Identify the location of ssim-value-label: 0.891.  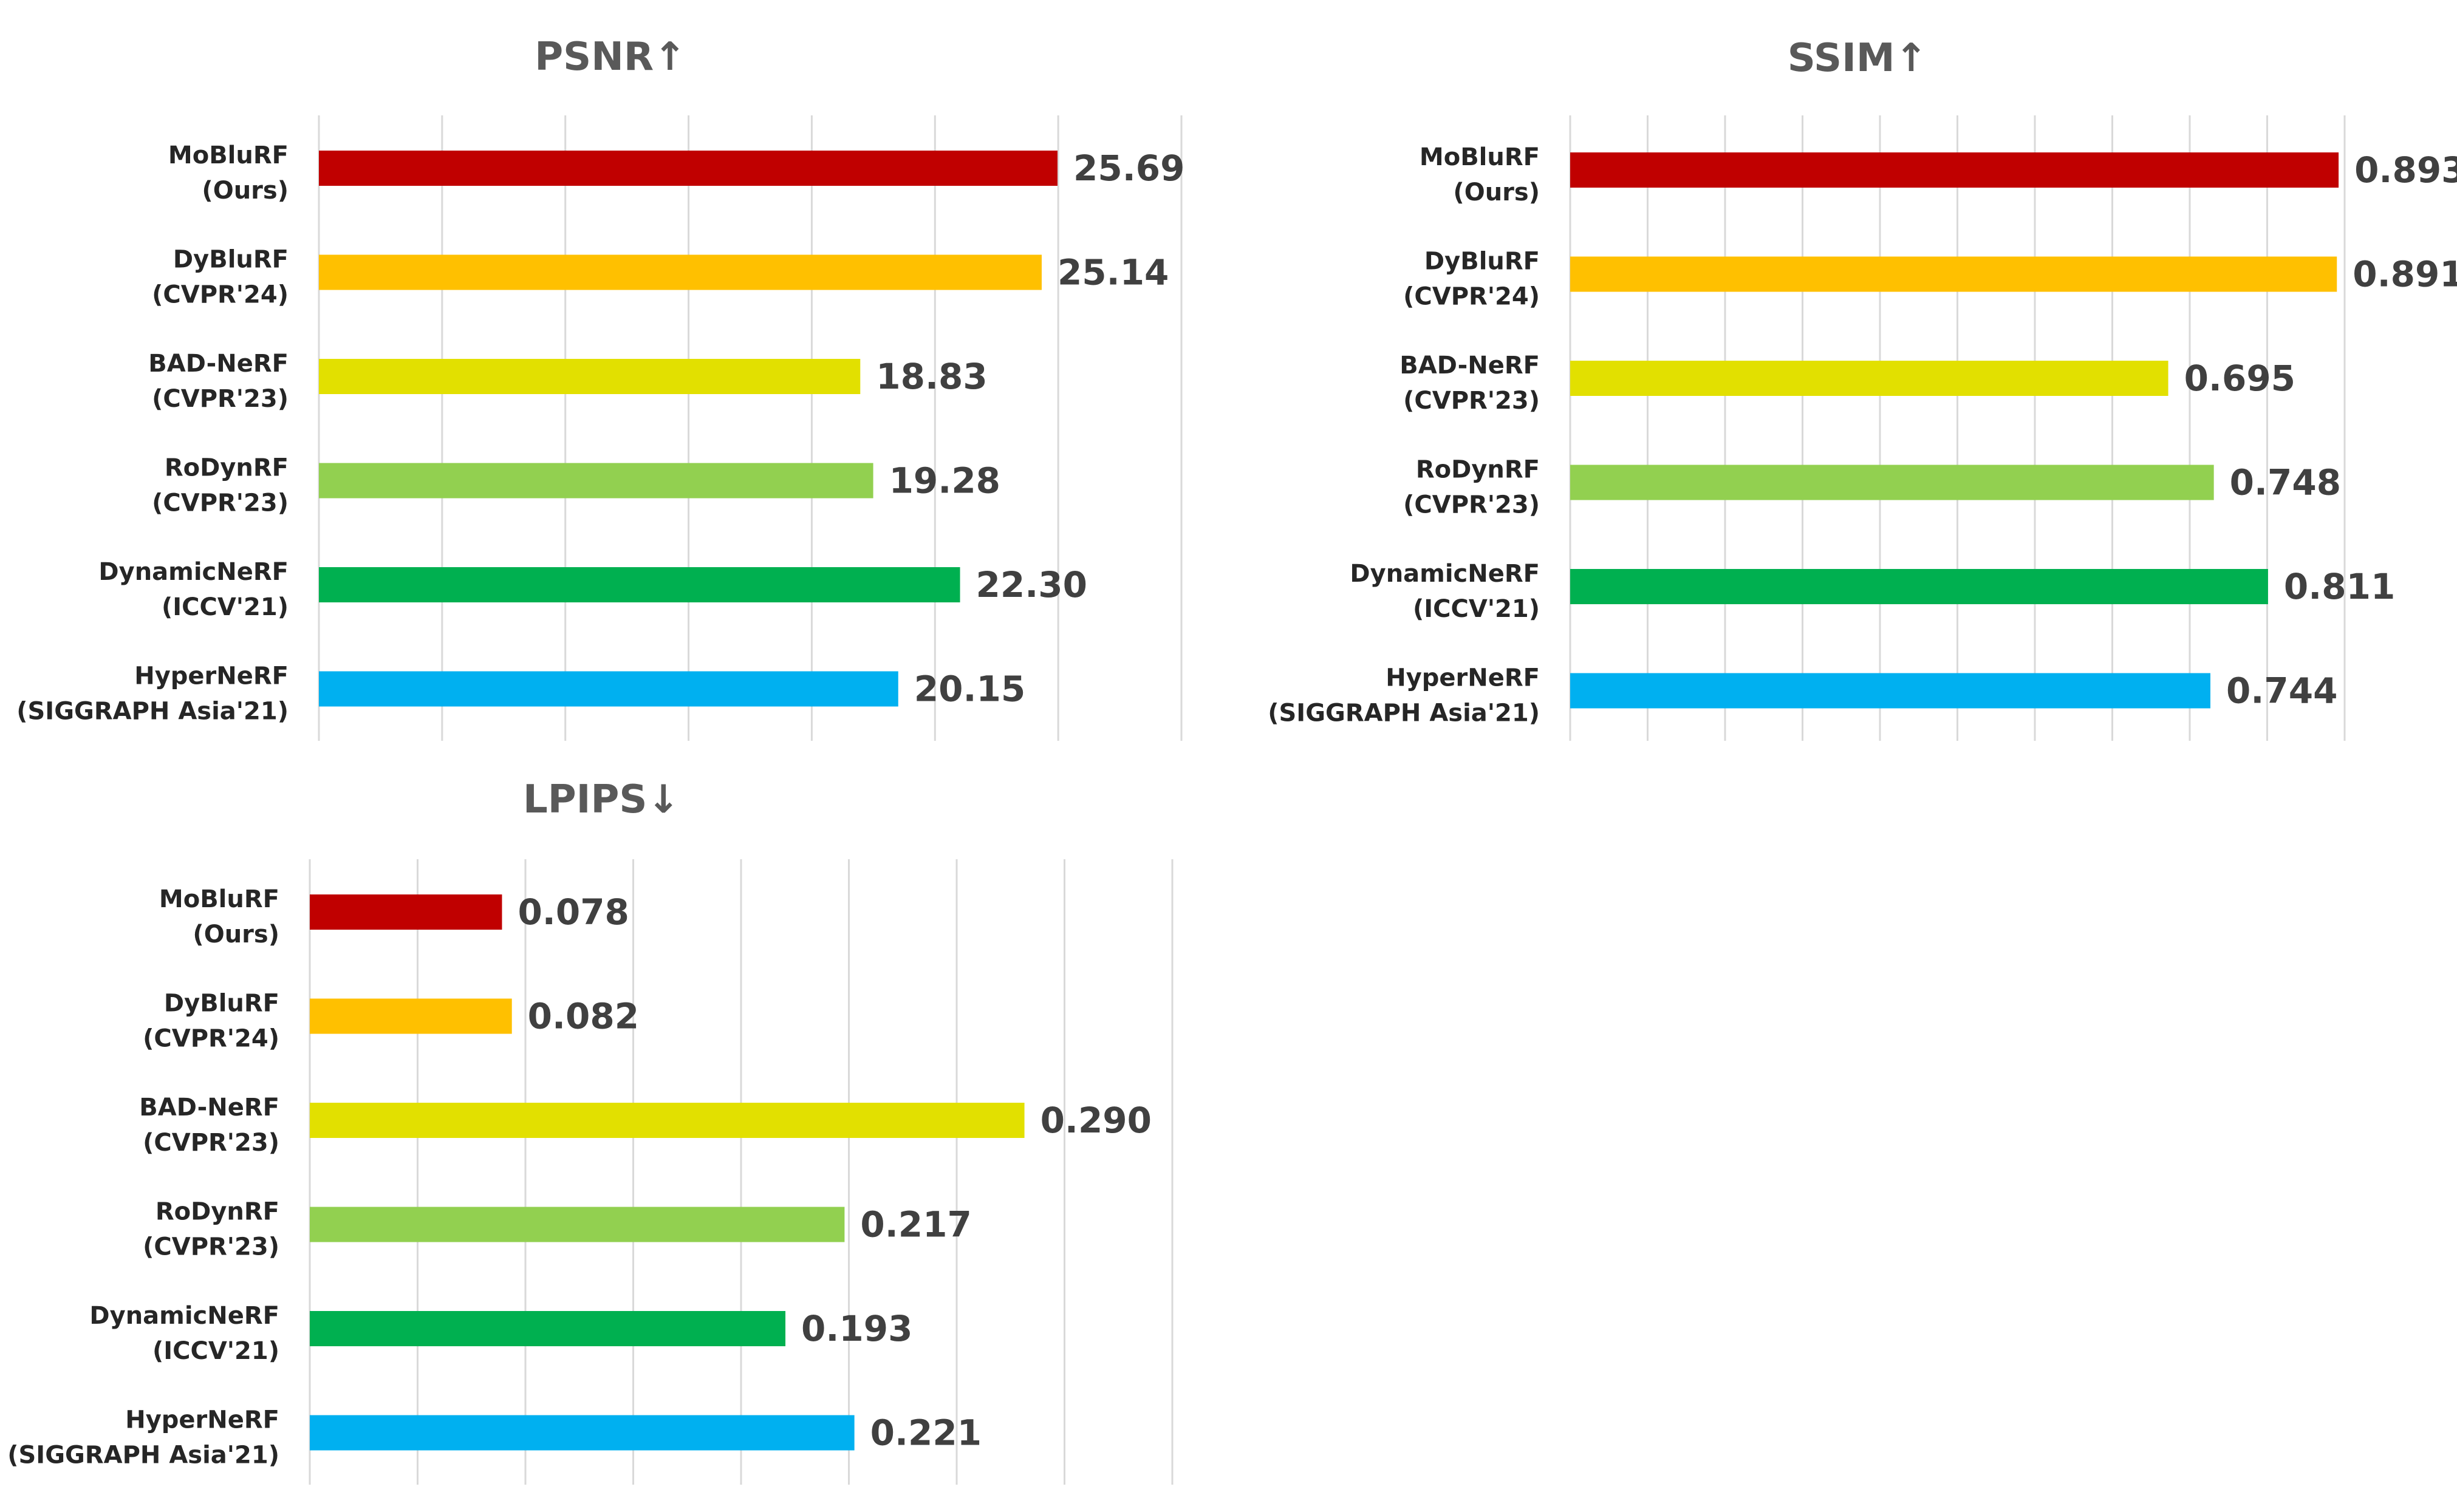
(2405, 274).